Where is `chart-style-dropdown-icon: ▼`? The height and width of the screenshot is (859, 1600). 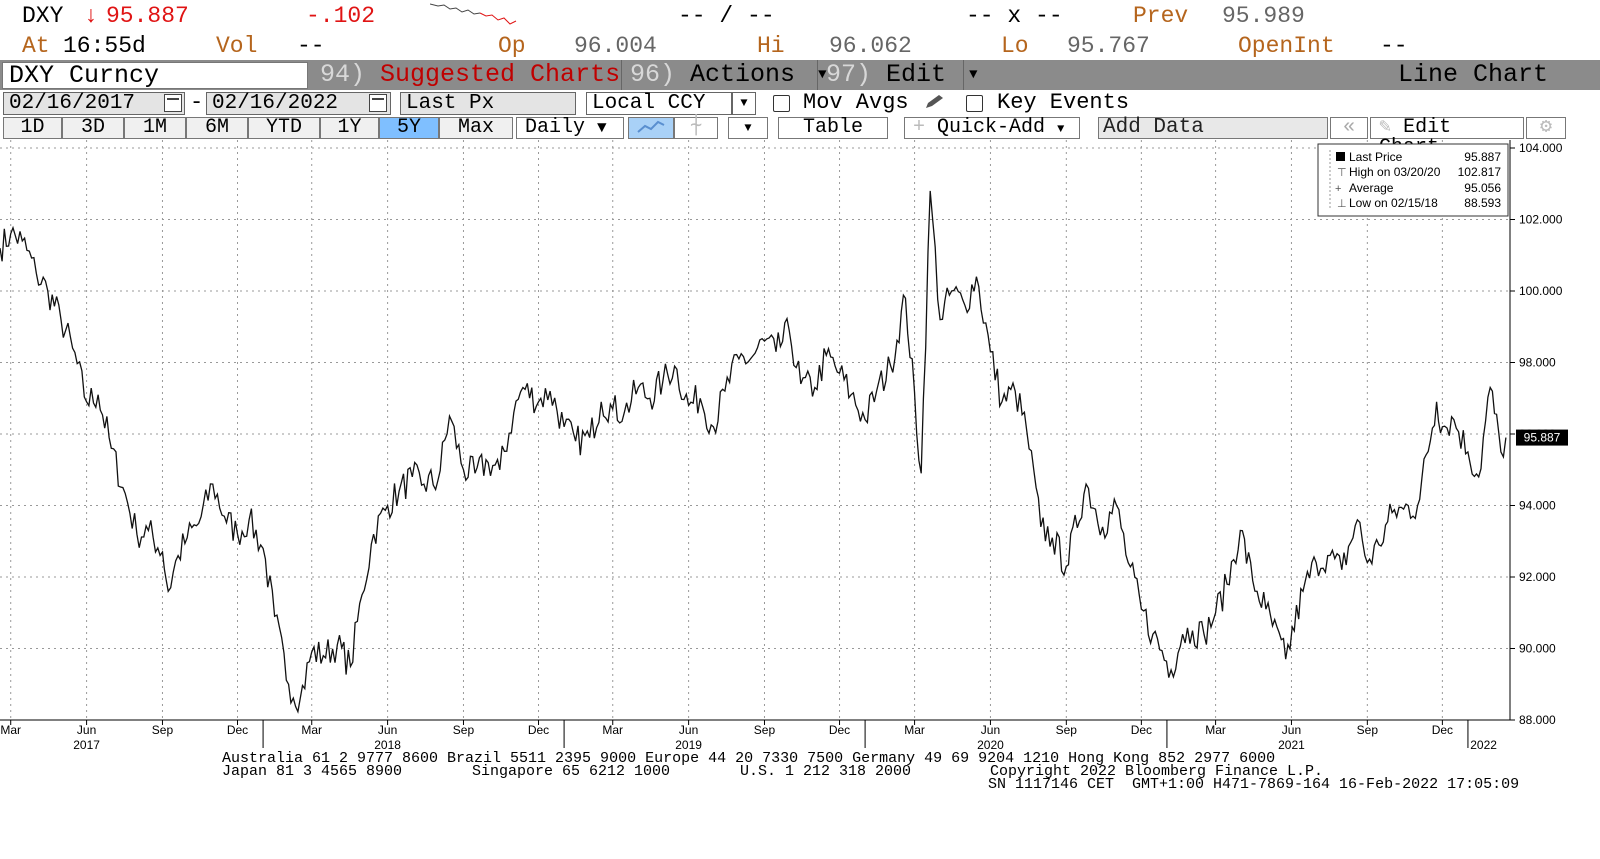
chart-style-dropdown-icon: ▼ is located at coordinates (748, 128).